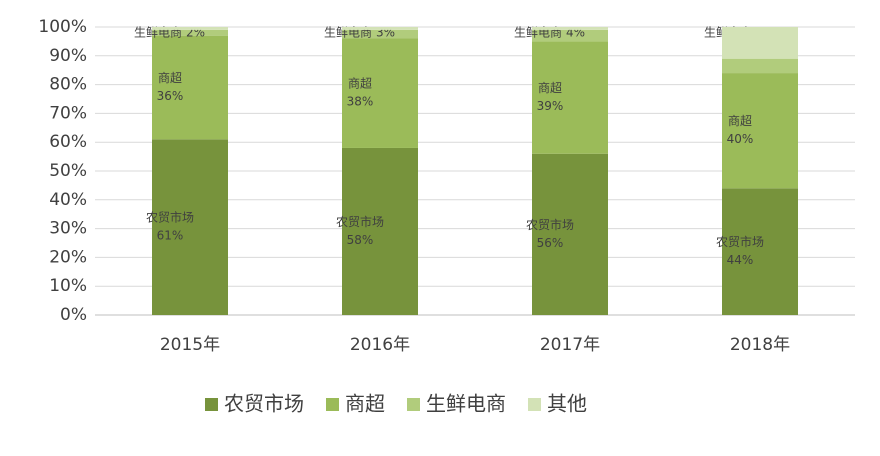  Describe the element at coordinates (68, 229) in the screenshot. I see `y-tick-label: 30%` at that location.